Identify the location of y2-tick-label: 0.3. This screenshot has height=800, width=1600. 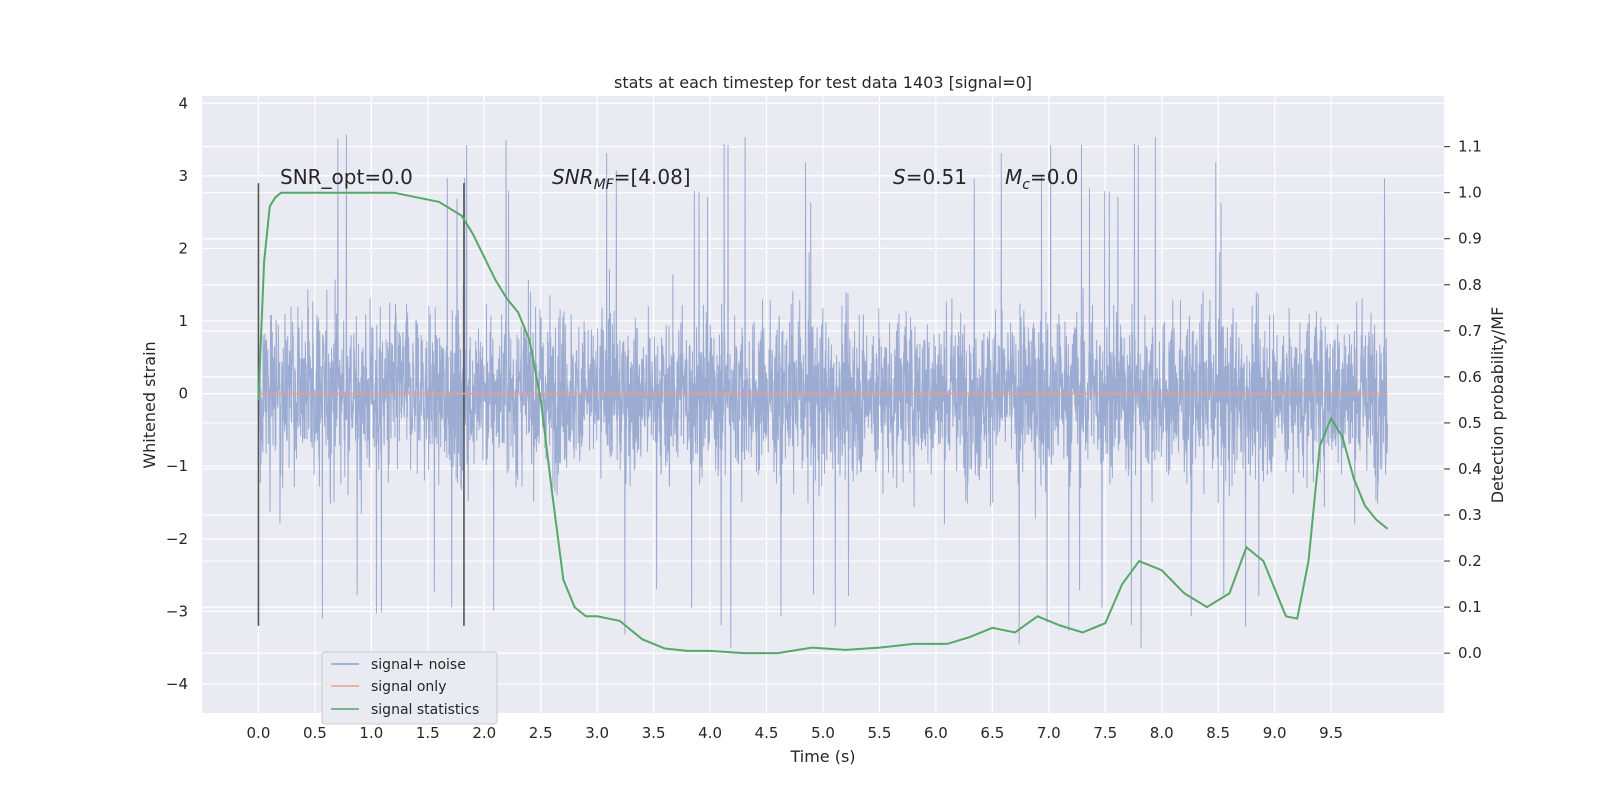
(1470, 515).